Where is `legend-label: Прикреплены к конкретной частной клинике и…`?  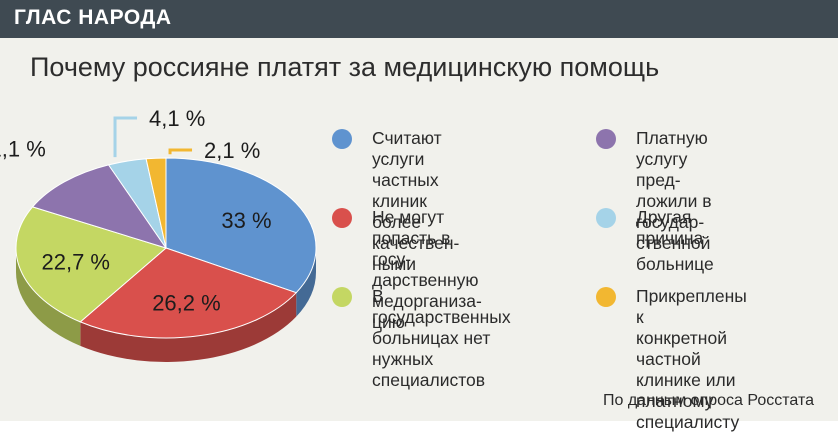
legend-label: Прикреплены к конкретной частной клинике и… is located at coordinates (691, 359).